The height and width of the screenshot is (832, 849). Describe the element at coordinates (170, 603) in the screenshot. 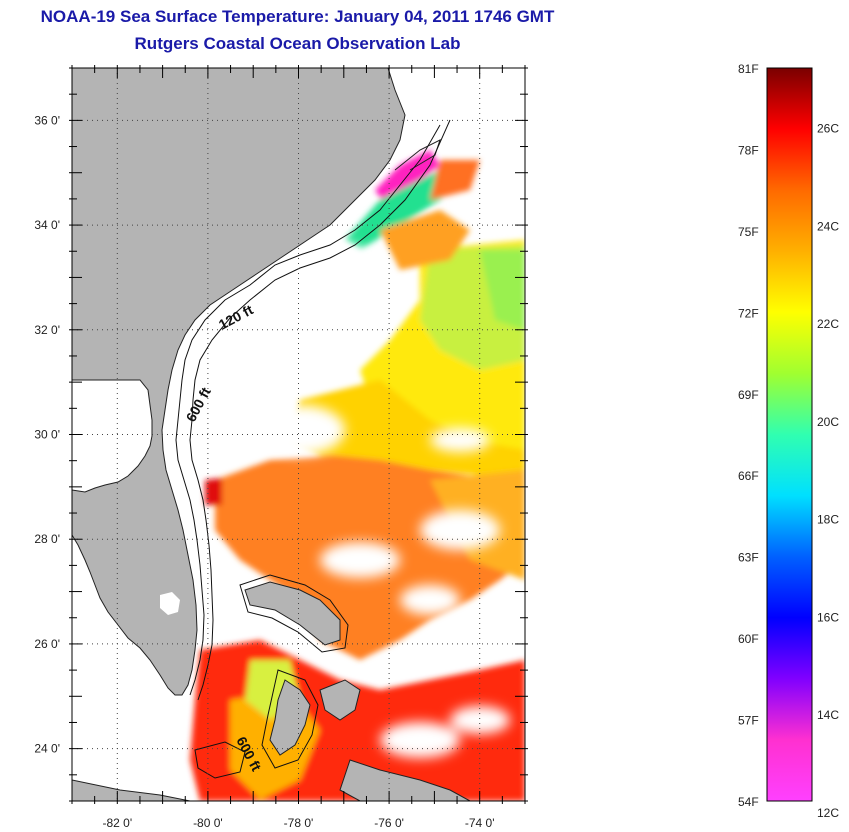

I see `lake` at that location.